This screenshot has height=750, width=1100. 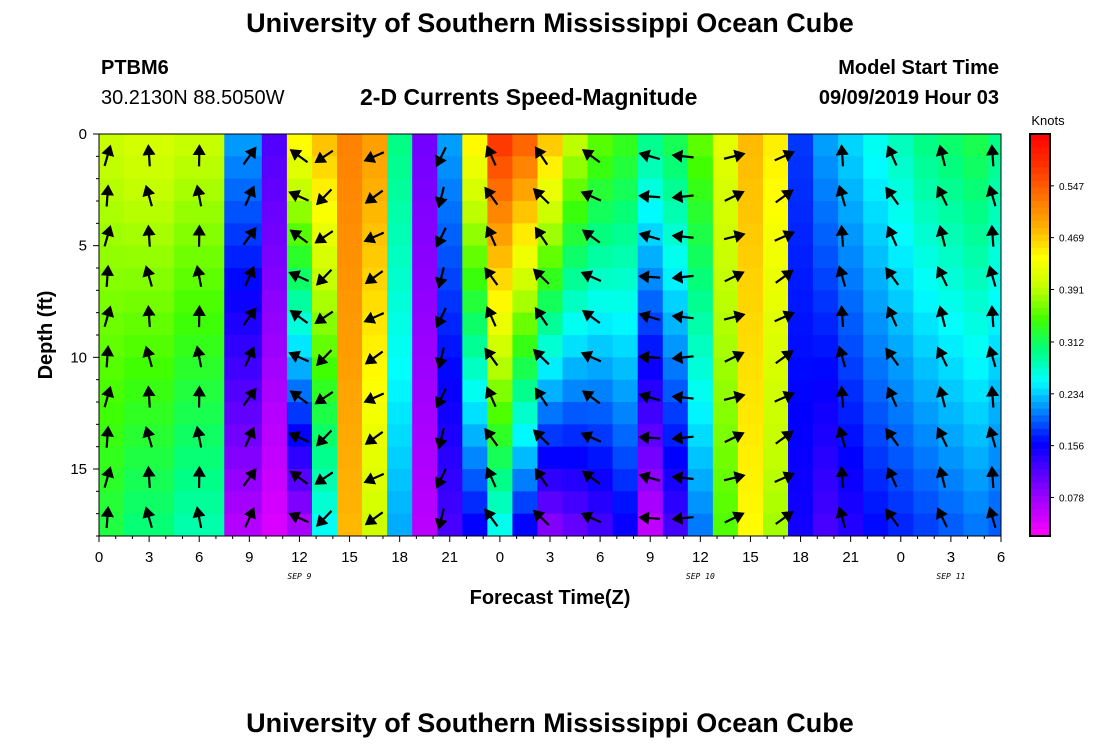 What do you see at coordinates (84, 331) in the screenshot?
I see `y-axis: 0 5 10 15` at bounding box center [84, 331].